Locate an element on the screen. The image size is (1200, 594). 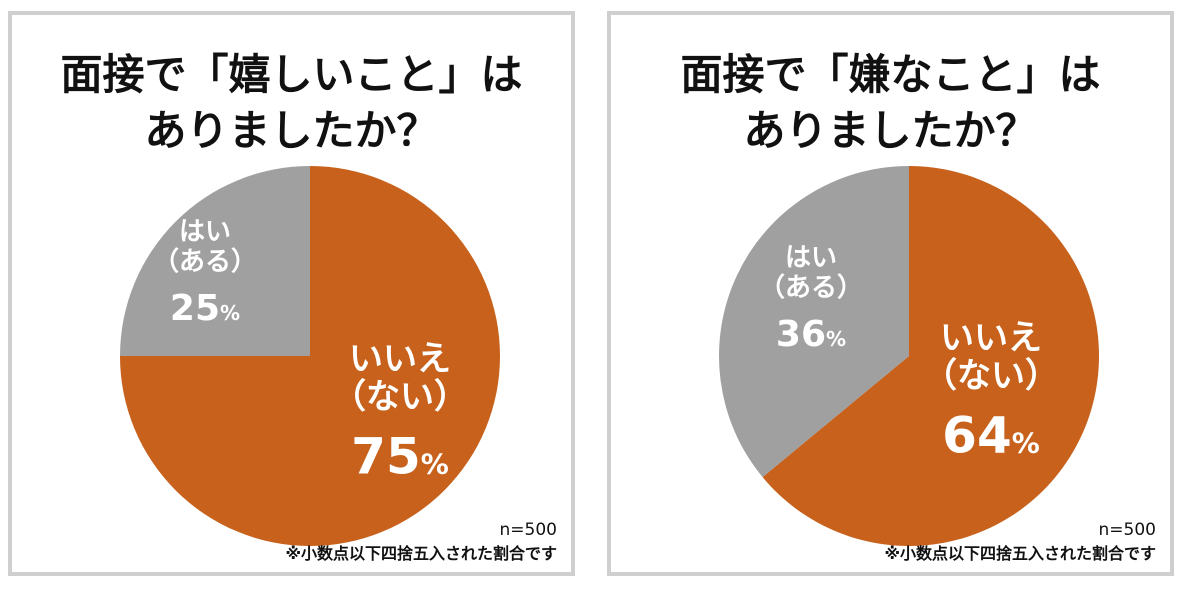
slice-value: 75% is located at coordinates (400, 457).